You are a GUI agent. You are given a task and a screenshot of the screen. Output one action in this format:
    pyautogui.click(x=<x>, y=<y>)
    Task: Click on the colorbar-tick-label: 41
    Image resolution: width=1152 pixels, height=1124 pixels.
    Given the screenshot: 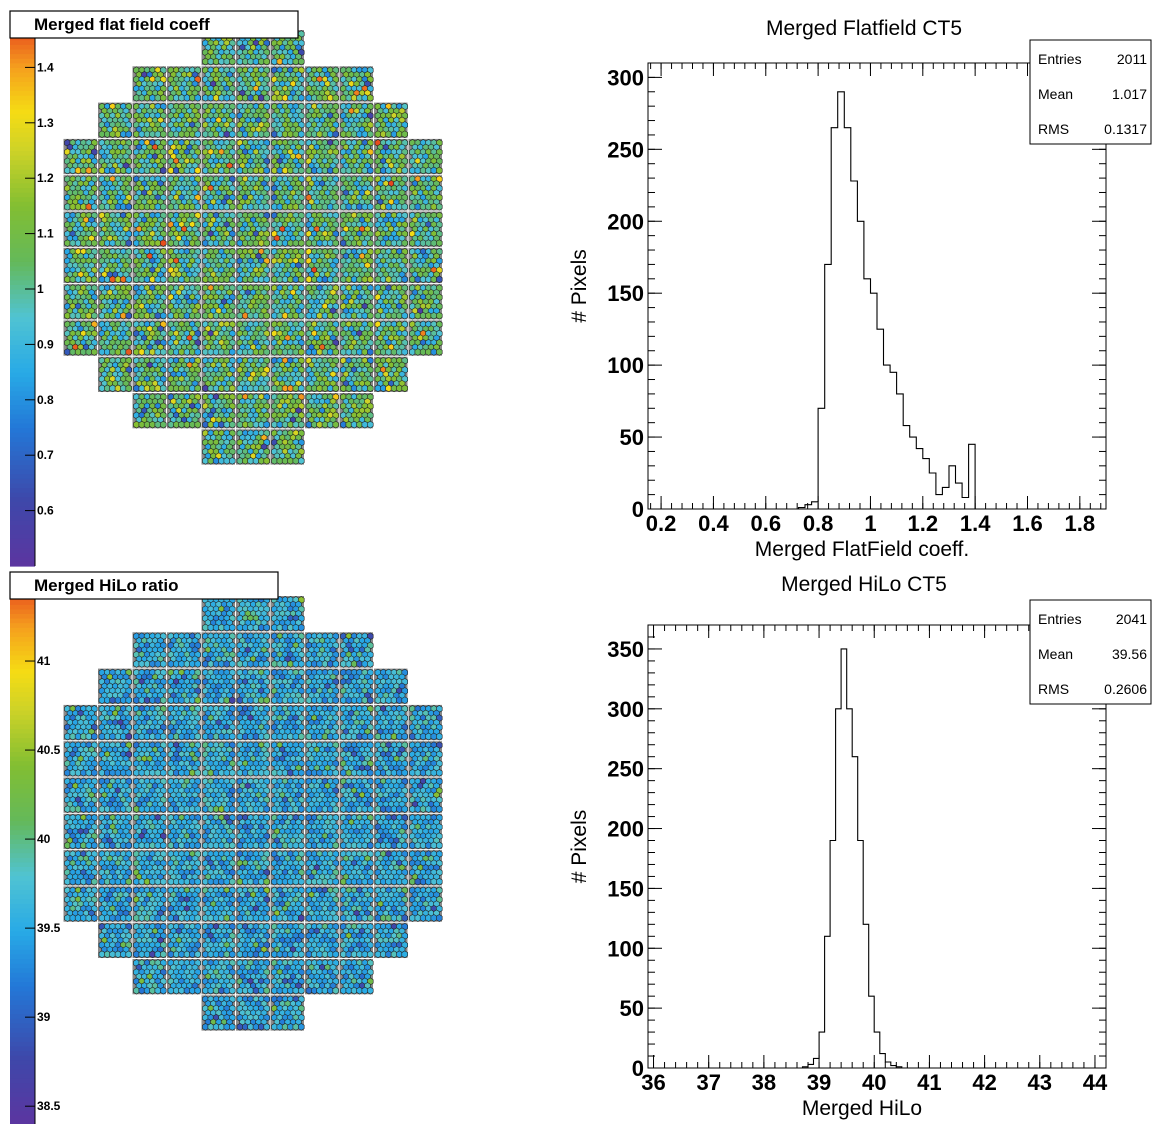 What is the action you would take?
    pyautogui.click(x=44, y=661)
    